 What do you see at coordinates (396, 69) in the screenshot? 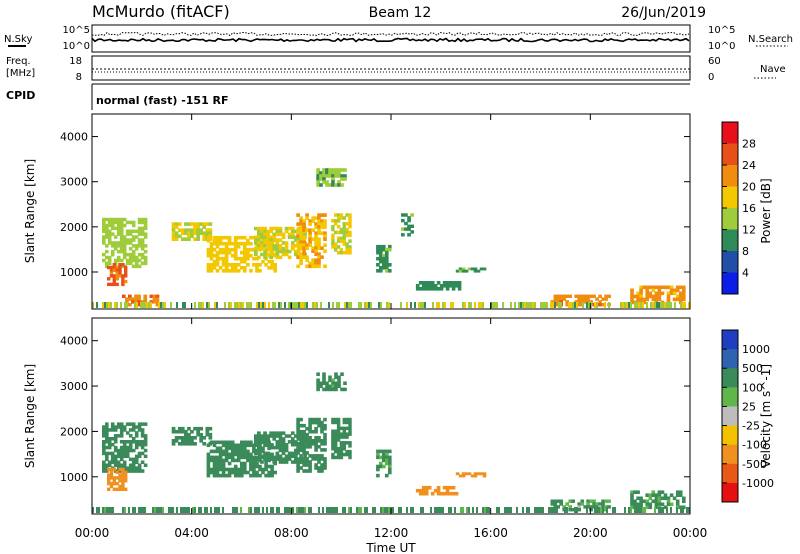
I see `freq-panel: Freq. [MHz] 18 8 60 0 Nave` at bounding box center [396, 69].